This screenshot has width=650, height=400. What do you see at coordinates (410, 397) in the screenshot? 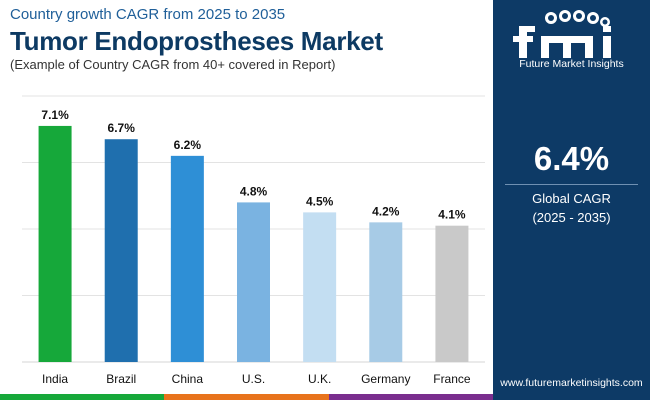
I see `strip-segment-purple` at bounding box center [410, 397].